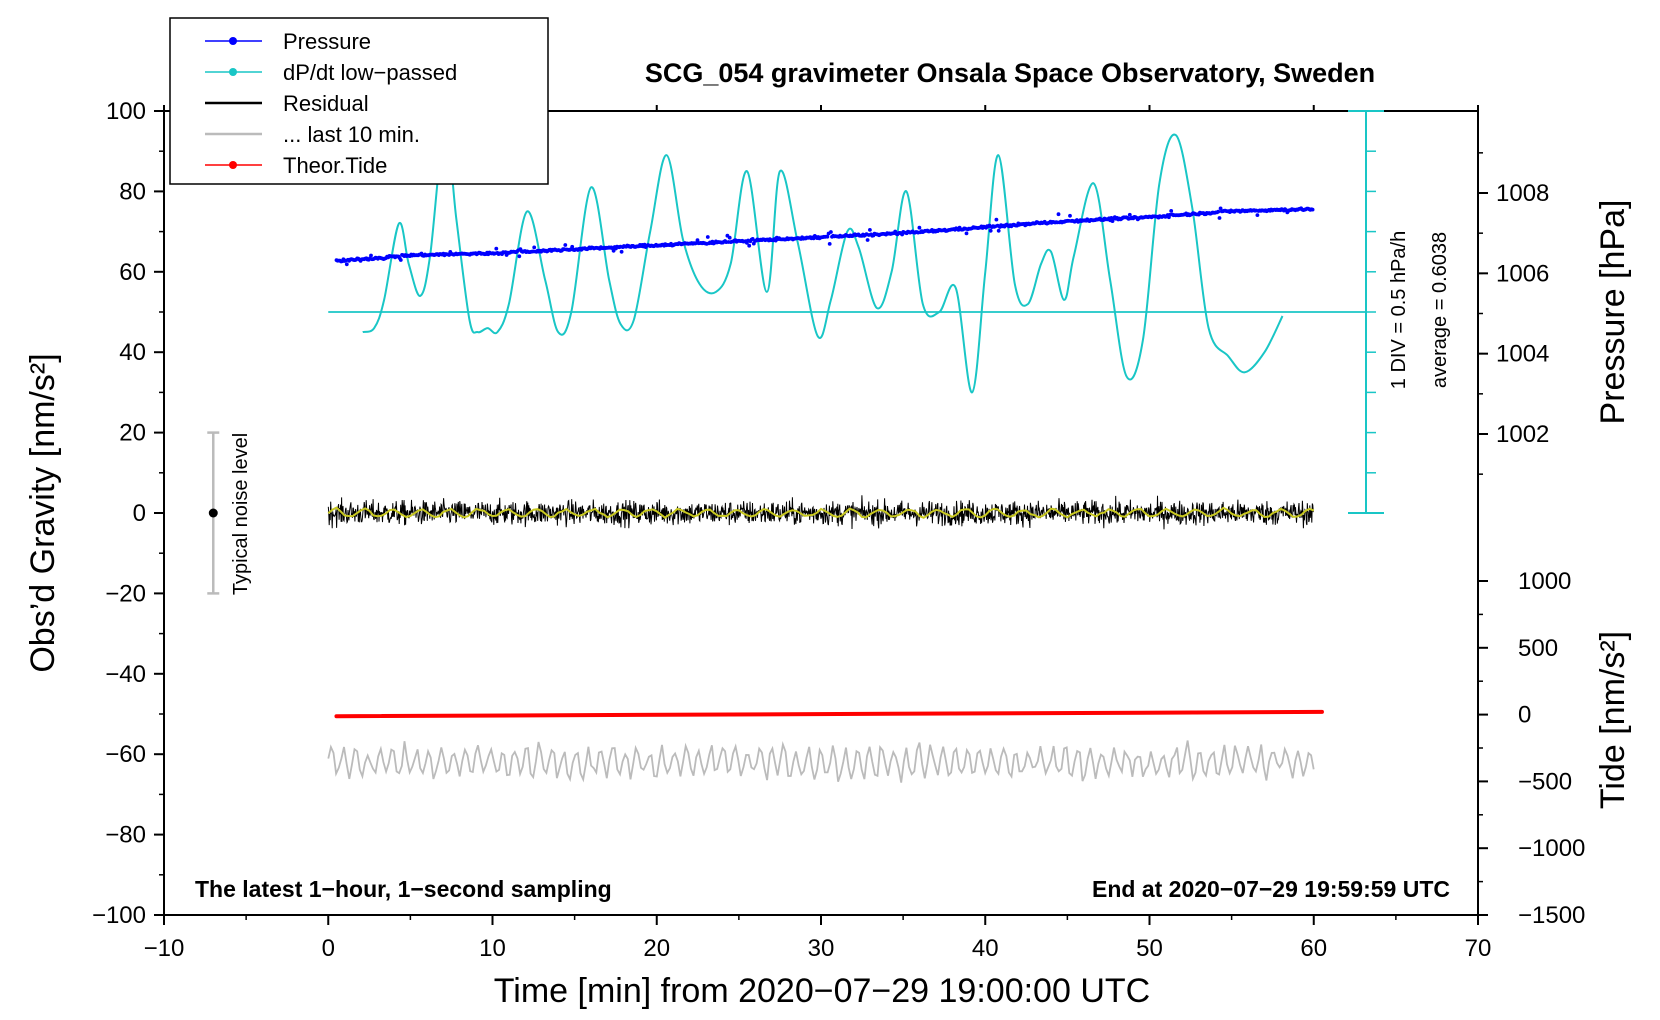 Image resolution: width=1660 pixels, height=1020 pixels. What do you see at coordinates (326, 103) in the screenshot?
I see `legend-label: Residual` at bounding box center [326, 103].